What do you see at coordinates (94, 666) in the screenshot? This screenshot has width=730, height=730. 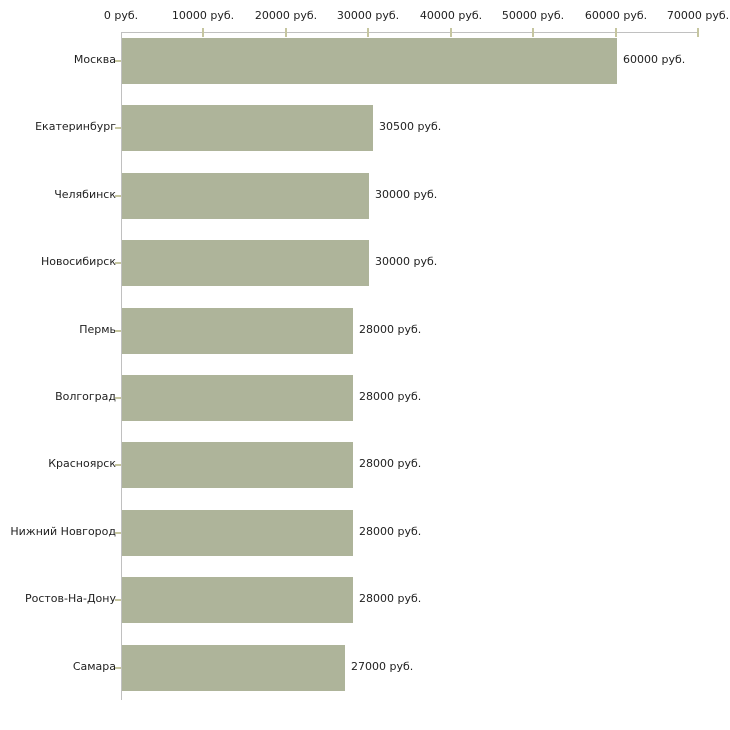 I see `category-label: Самара` at bounding box center [94, 666].